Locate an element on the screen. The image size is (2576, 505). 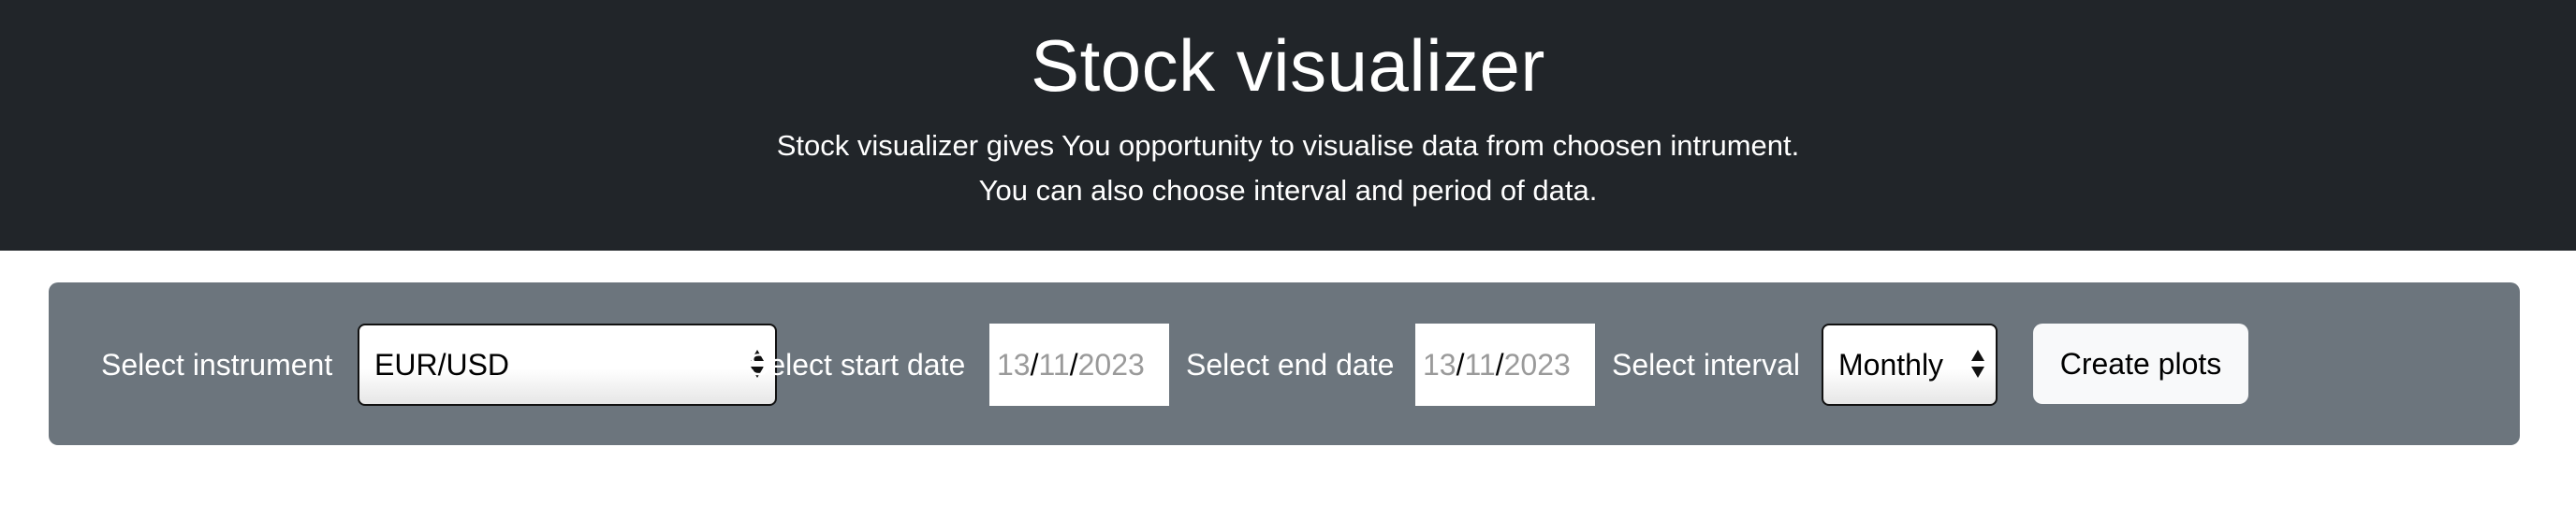
end-date-day: 13 is located at coordinates (1439, 365).